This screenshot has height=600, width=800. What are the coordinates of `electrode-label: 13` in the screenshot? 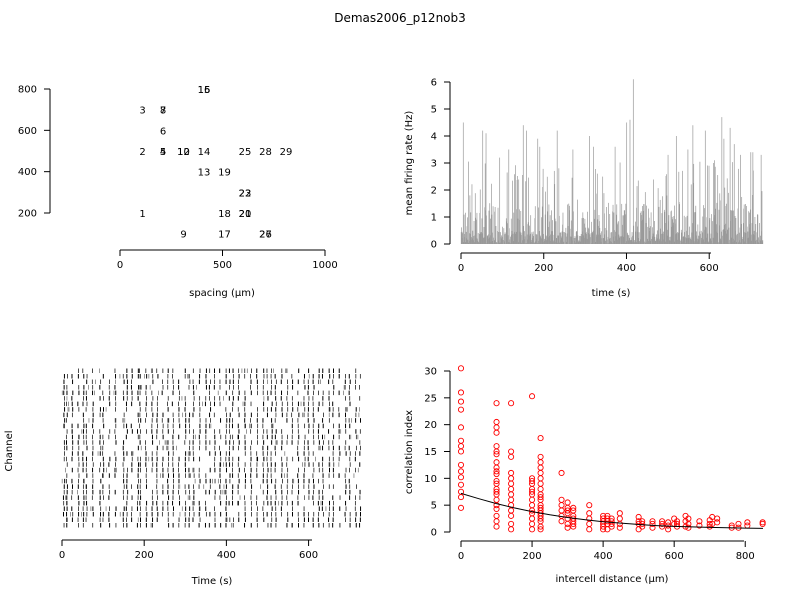 It's located at (204, 173).